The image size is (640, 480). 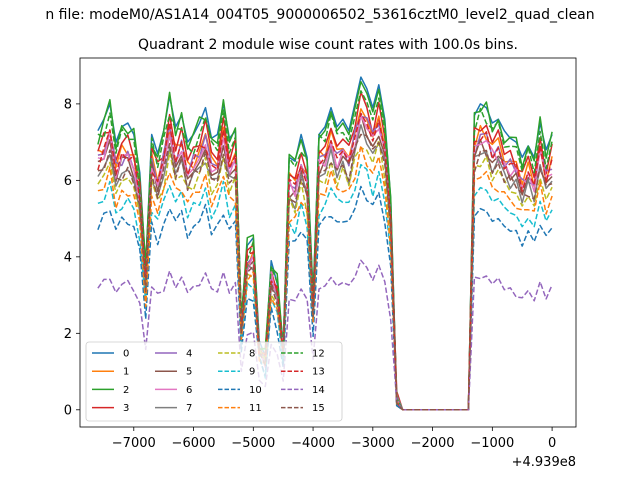 I want to click on legend-label-7: 7, so click(x=189, y=408).